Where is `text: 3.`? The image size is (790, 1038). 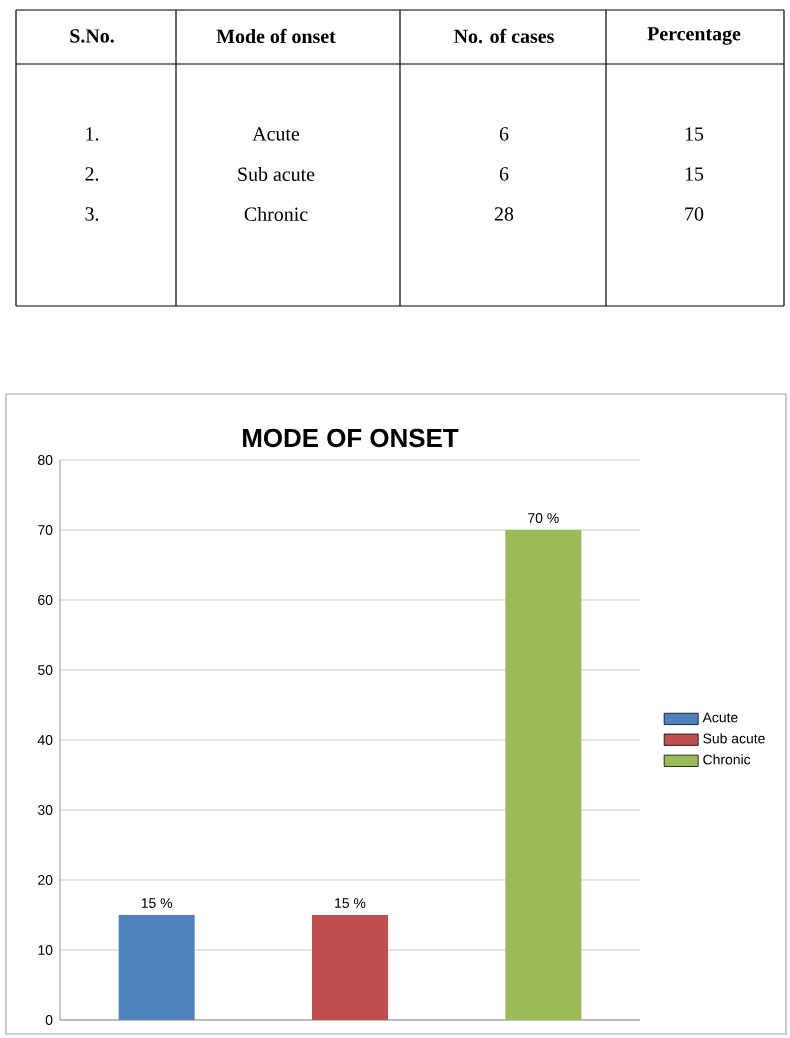 text: 3. is located at coordinates (92, 214).